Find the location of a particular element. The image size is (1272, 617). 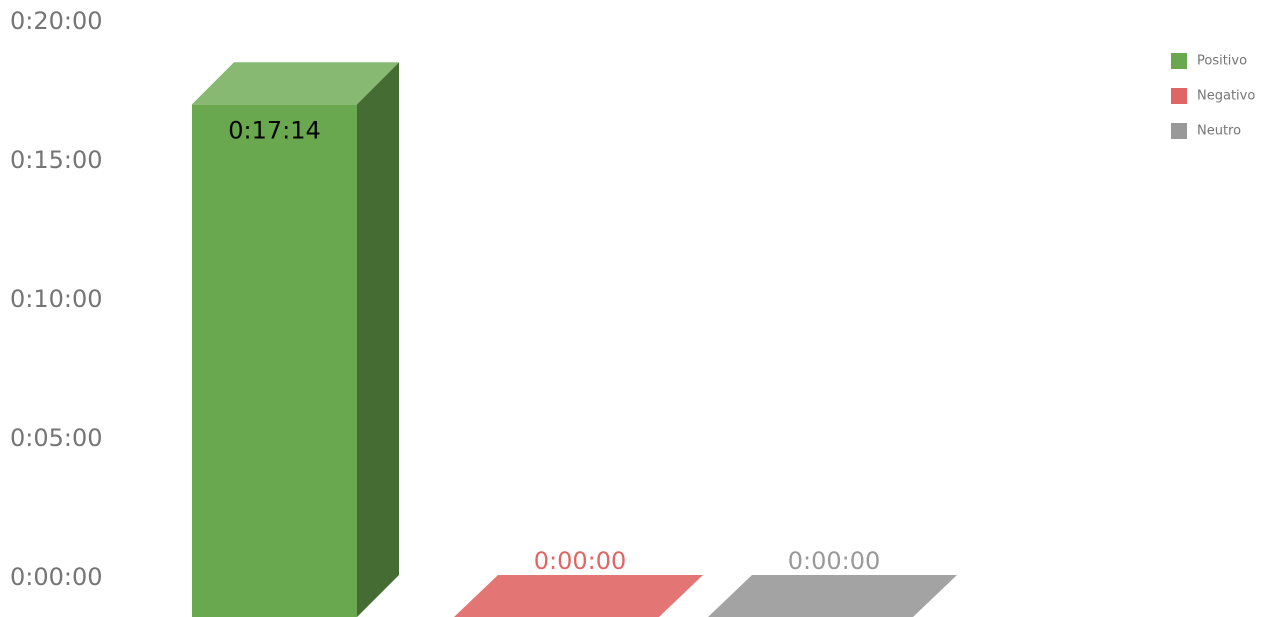

legend-item-positivo: Positivo is located at coordinates (1209, 61).